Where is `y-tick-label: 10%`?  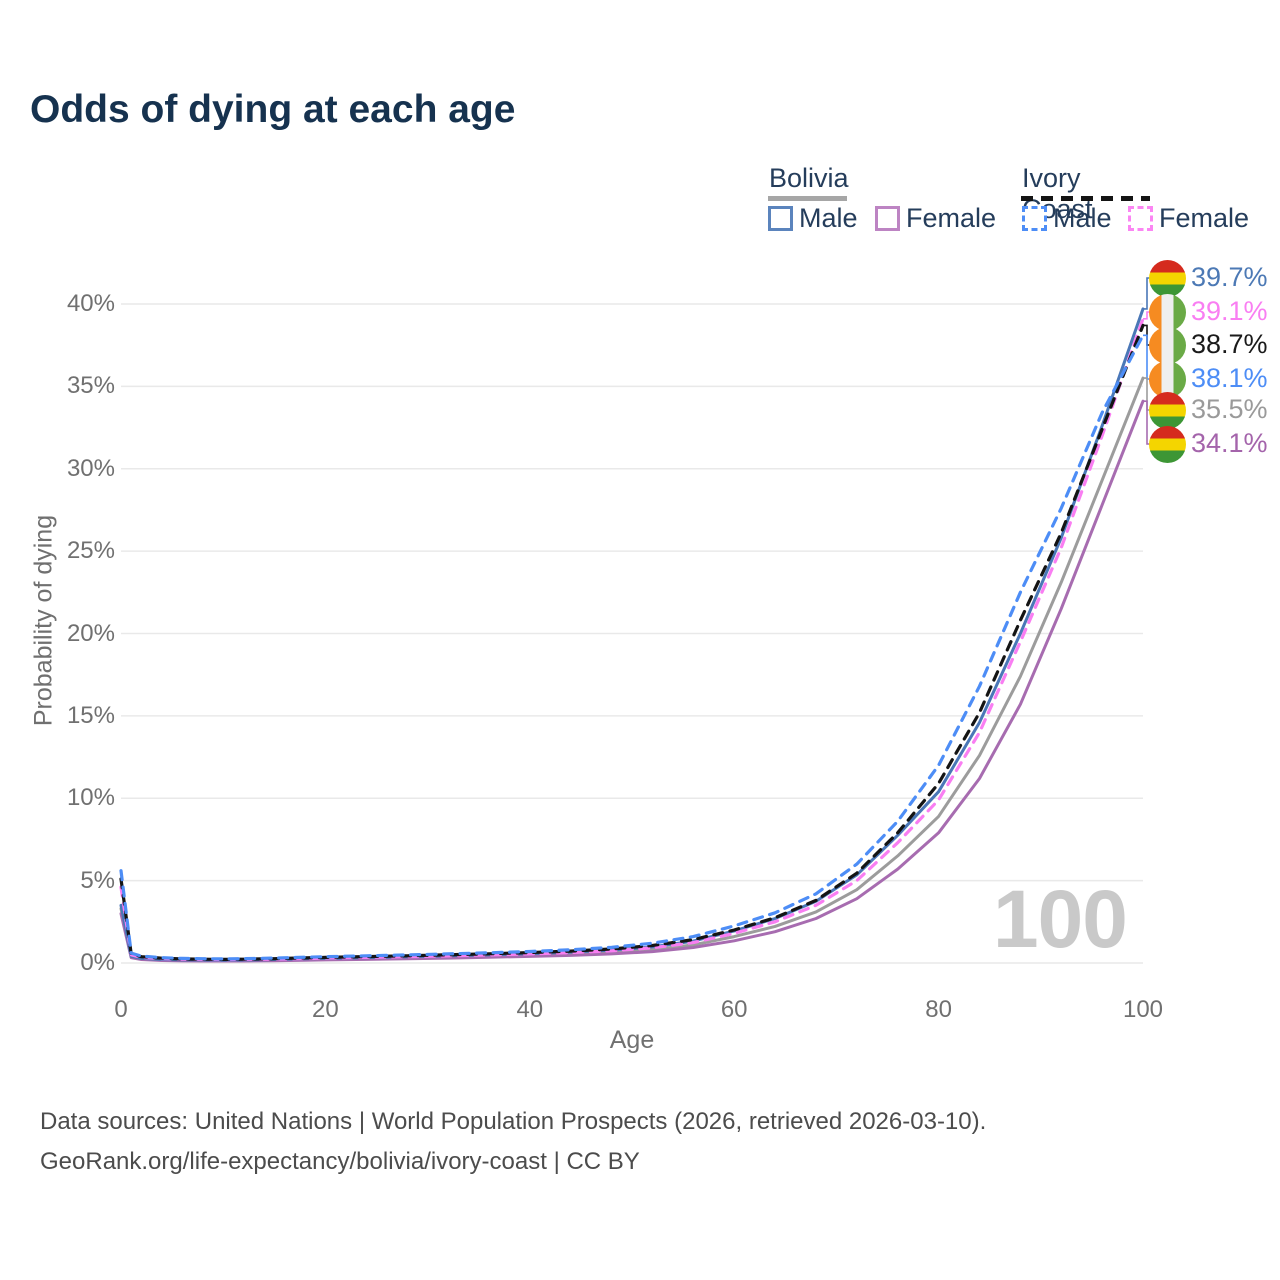
y-tick-label: 10% is located at coordinates (90, 798).